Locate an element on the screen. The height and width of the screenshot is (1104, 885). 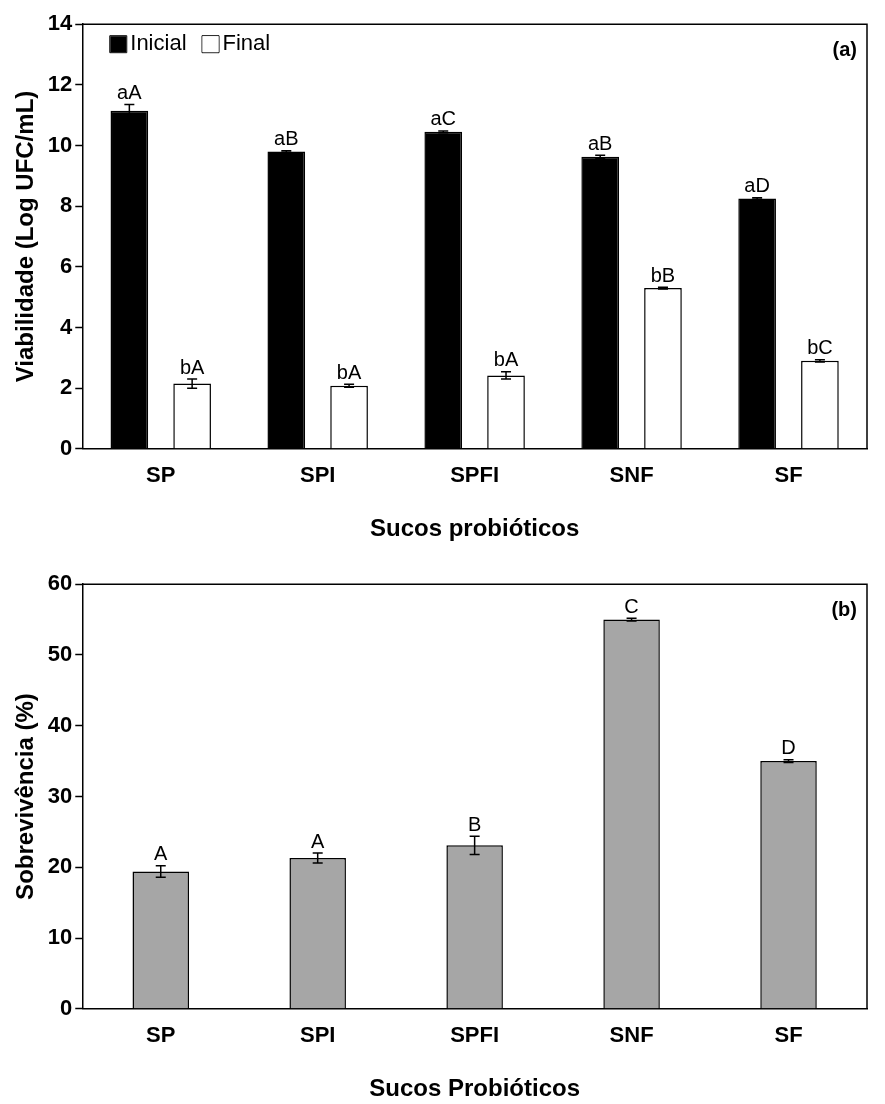
data-label: bC is located at coordinates (820, 347).